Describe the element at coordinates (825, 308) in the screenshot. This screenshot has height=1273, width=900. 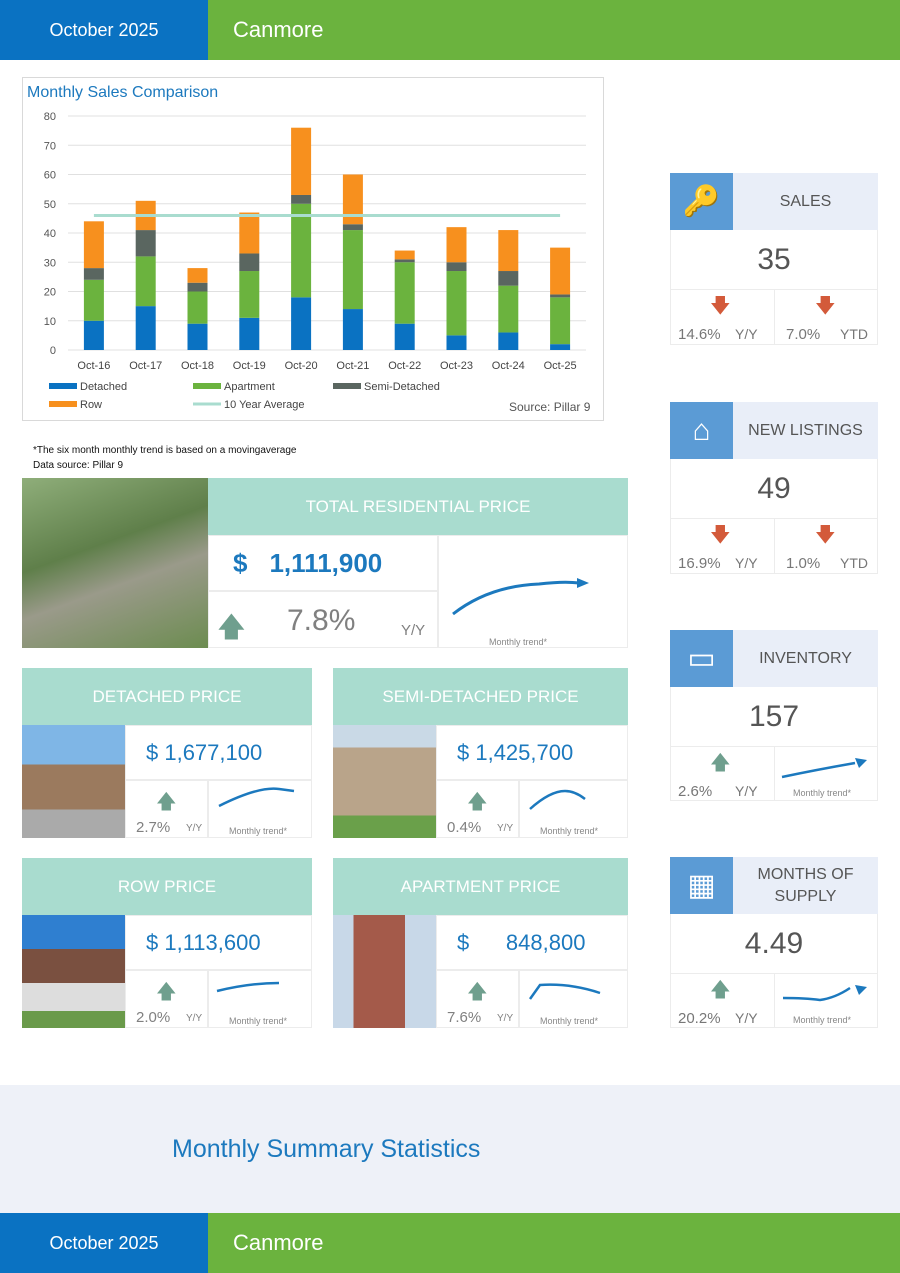
I see `stat-right-arrow: 🡇` at that location.